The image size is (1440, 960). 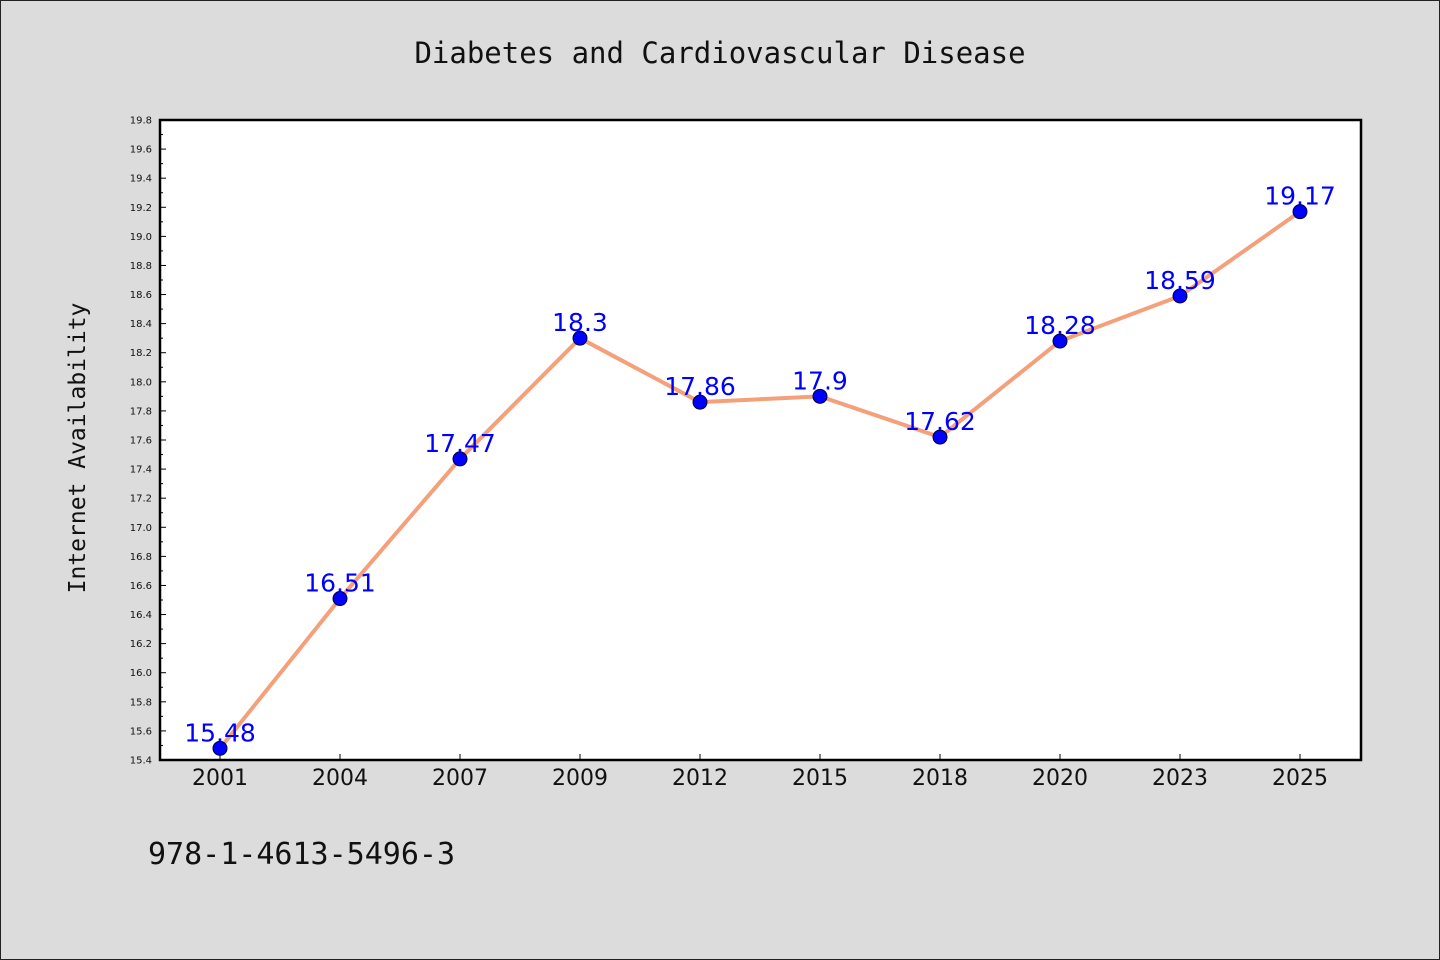 I want to click on y-tick-label: 15.6, so click(x=141, y=731).